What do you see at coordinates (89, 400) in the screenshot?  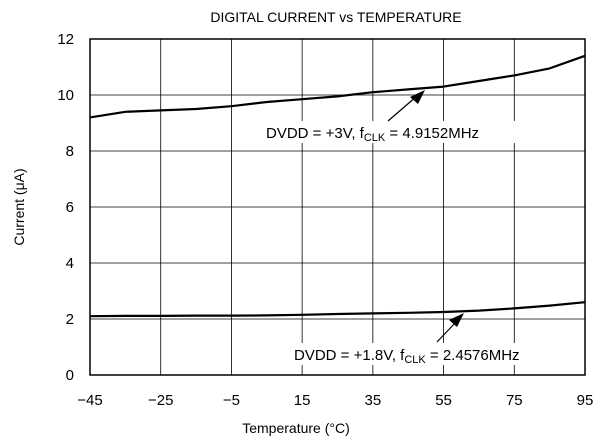 I see `x-tick-label: −45` at bounding box center [89, 400].